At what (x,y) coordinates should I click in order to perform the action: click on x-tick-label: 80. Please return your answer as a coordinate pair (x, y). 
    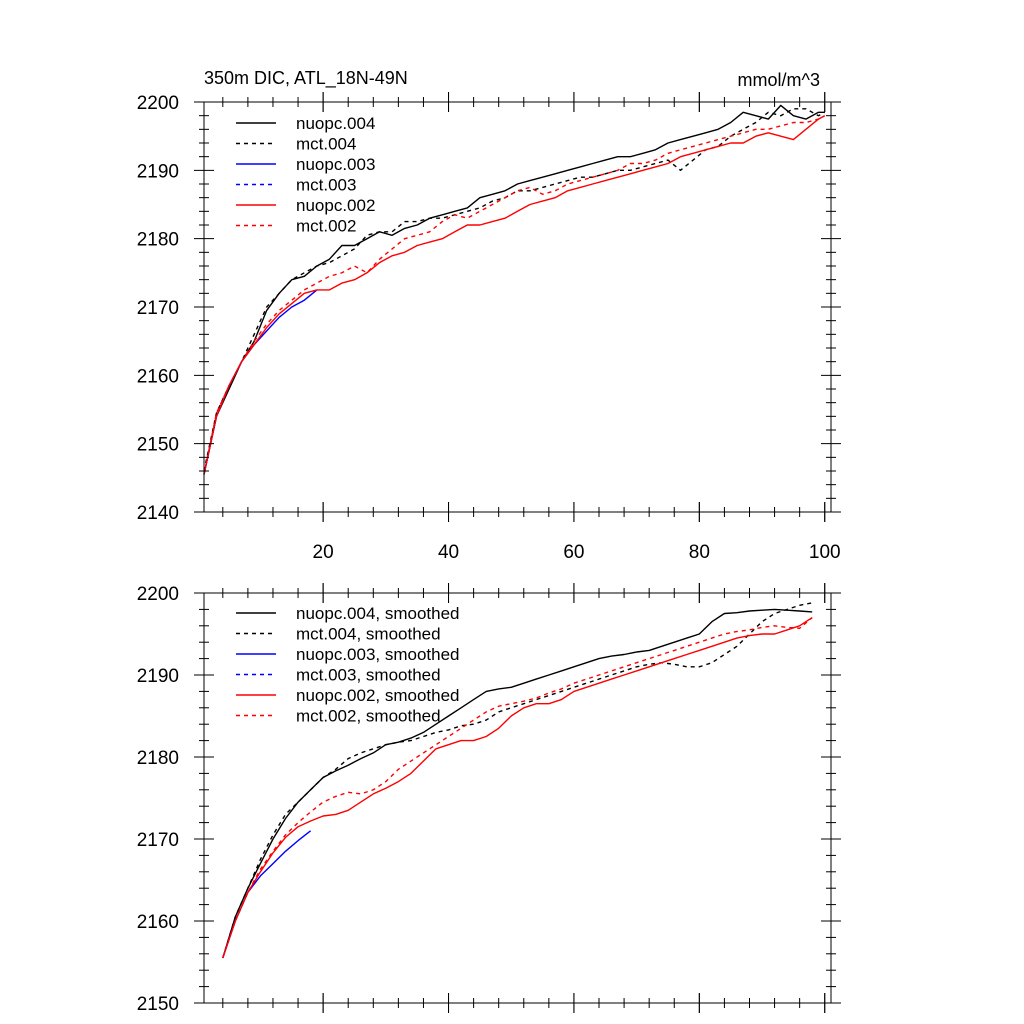
    Looking at the image, I should click on (699, 552).